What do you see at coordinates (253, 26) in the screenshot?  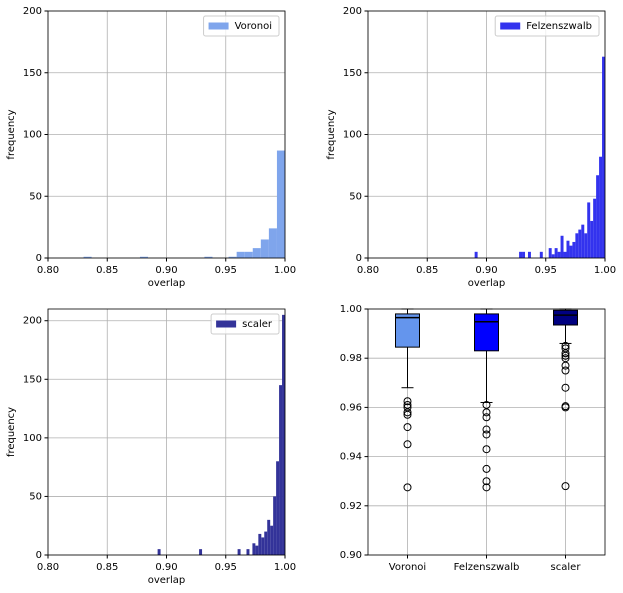 I see `legend-label: Voronoi` at bounding box center [253, 26].